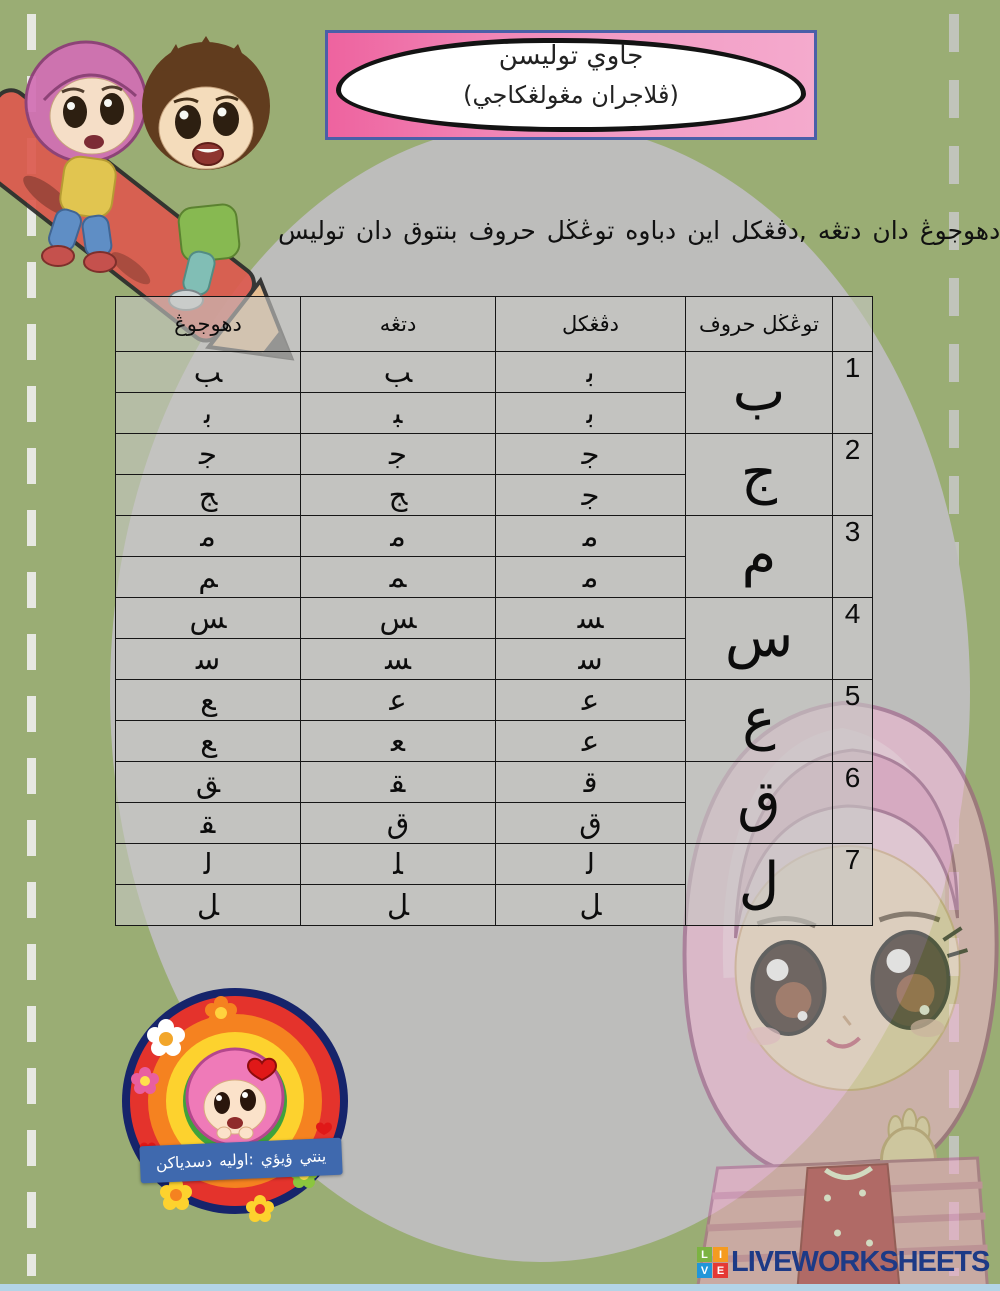 This screenshot has width=1000, height=1291. I want to click on header-huruf-tunggal: حروف توڠڬل, so click(759, 324).